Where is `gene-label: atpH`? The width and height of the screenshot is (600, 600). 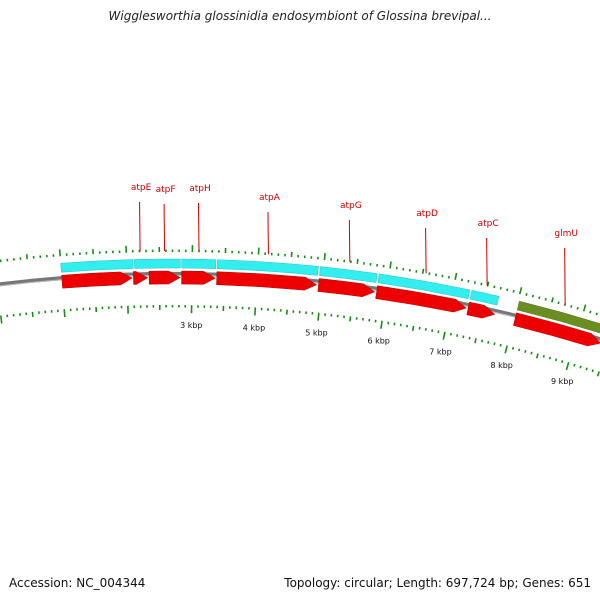
gene-label: atpH is located at coordinates (200, 189).